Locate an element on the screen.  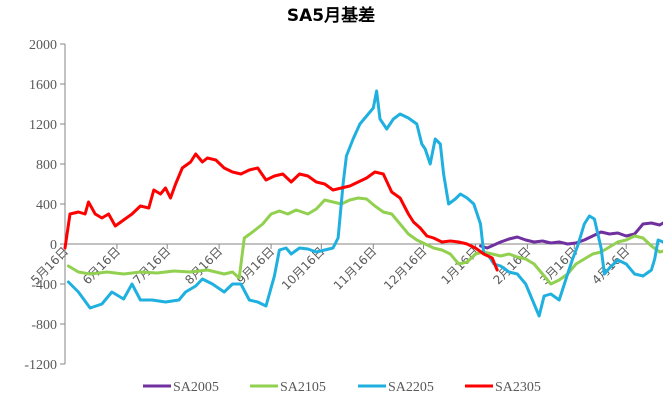
legend-label: SA2005 is located at coordinates (196, 387).